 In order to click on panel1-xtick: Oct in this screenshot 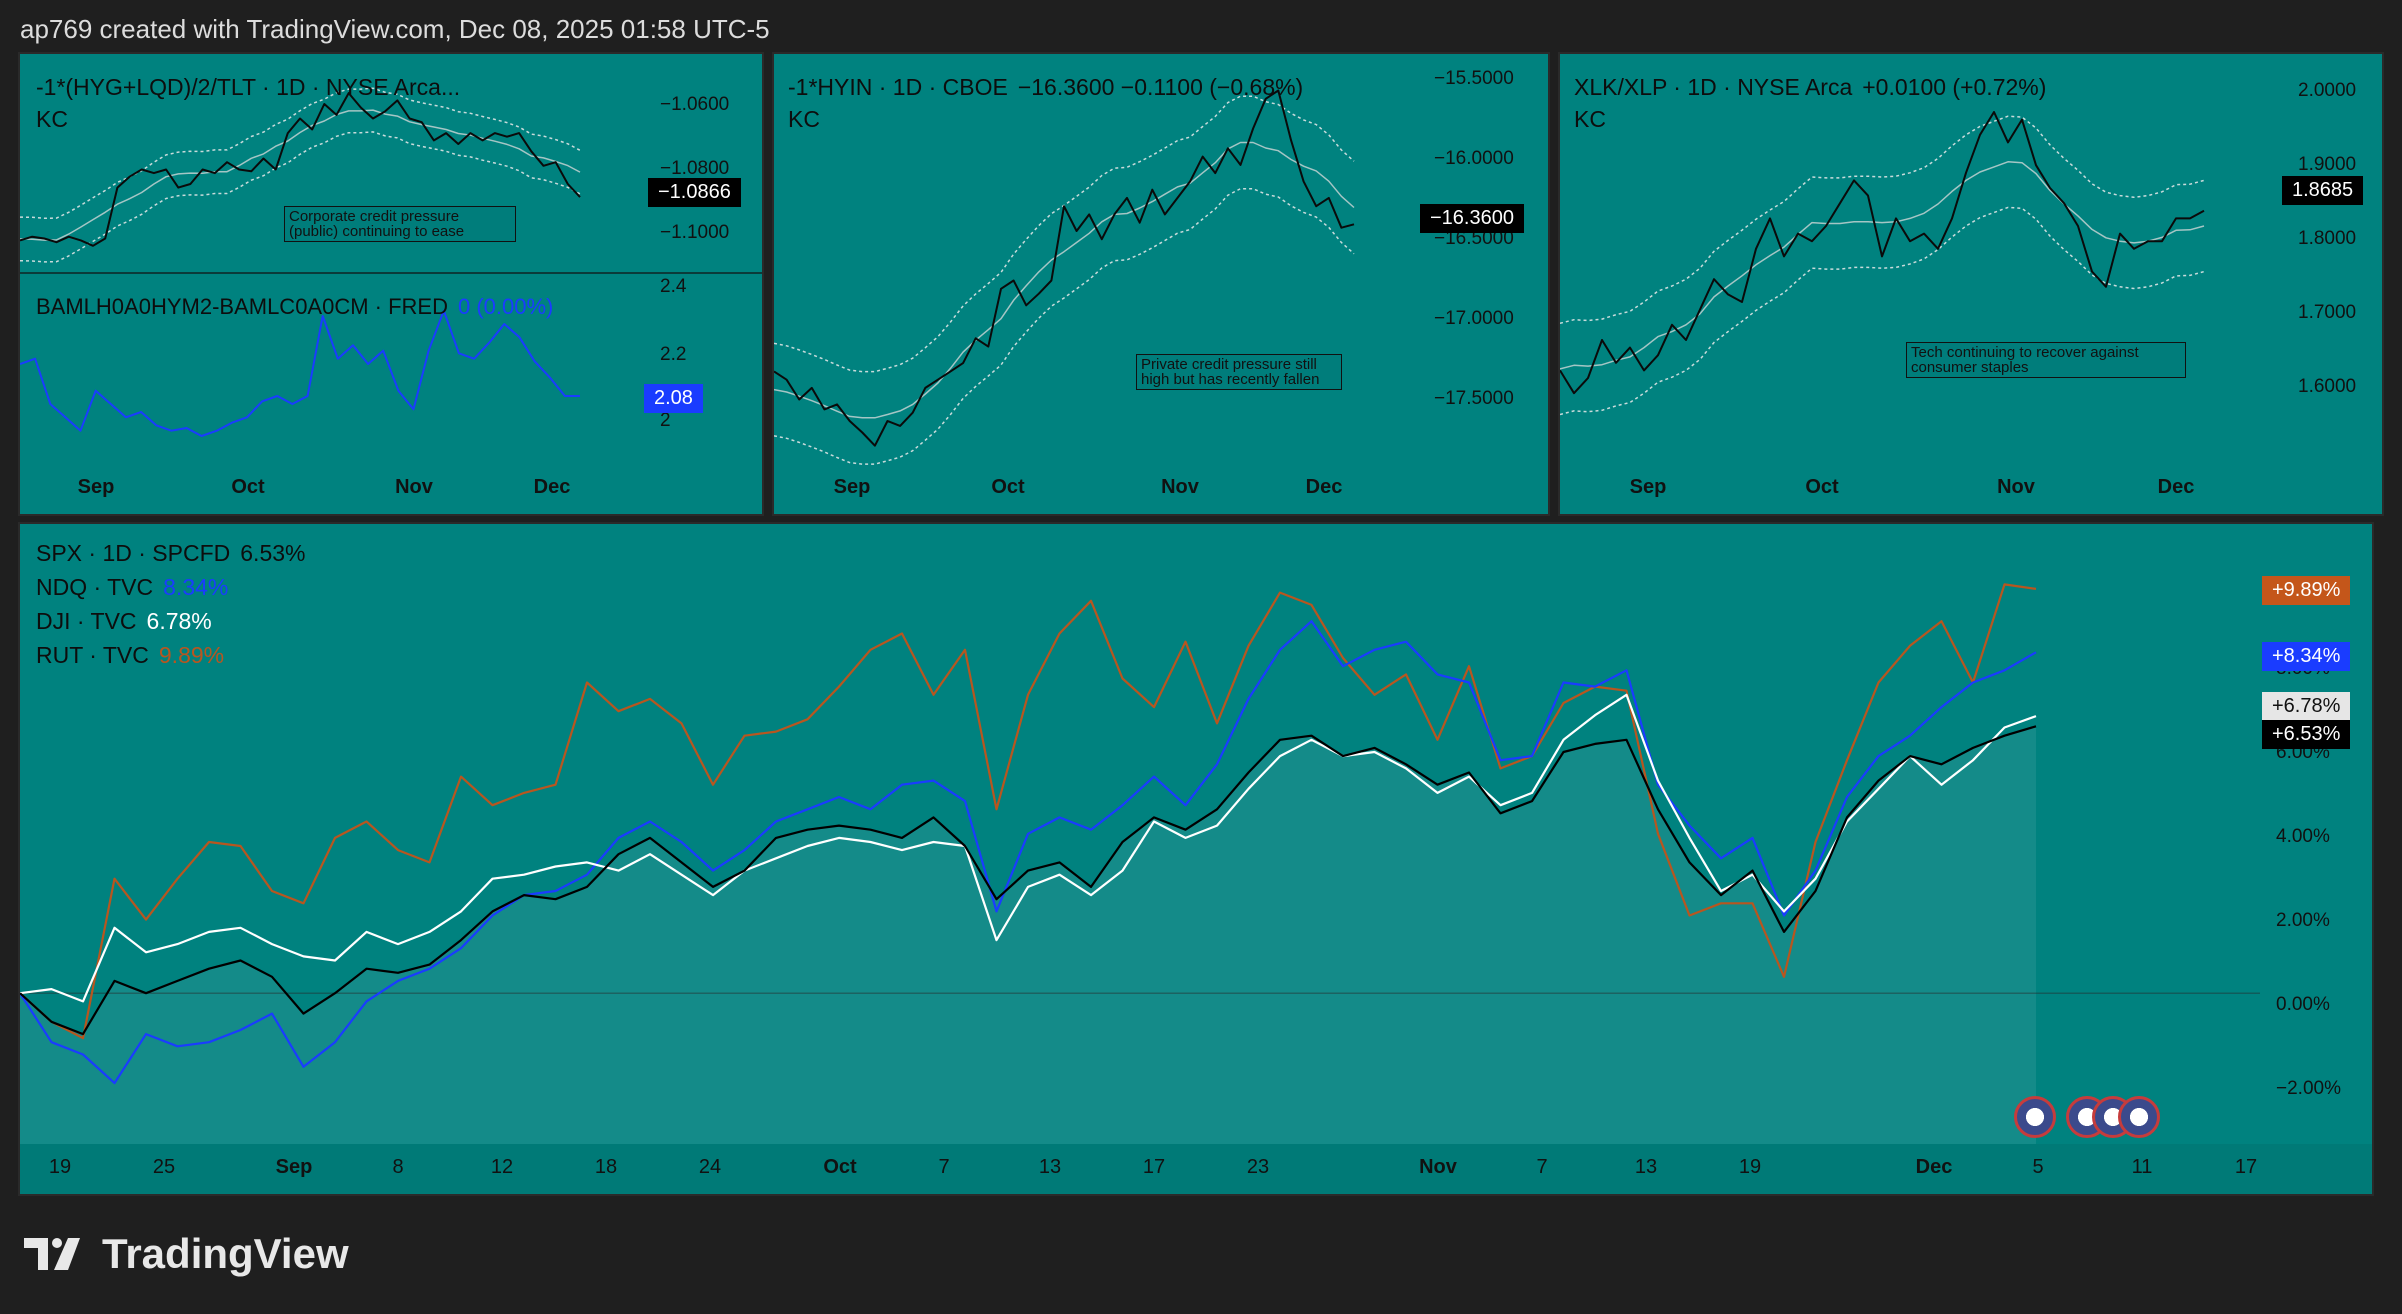, I will do `click(248, 487)`.